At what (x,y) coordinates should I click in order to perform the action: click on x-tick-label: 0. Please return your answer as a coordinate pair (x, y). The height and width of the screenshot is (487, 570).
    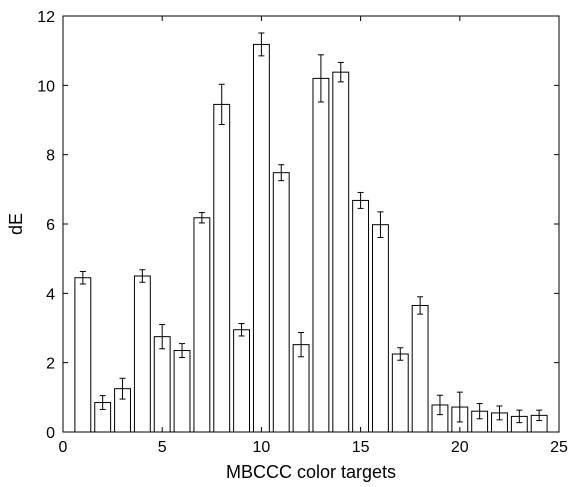
    Looking at the image, I should click on (63, 447).